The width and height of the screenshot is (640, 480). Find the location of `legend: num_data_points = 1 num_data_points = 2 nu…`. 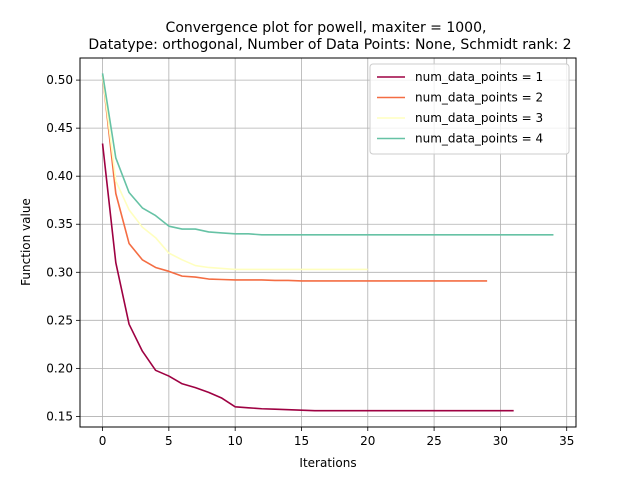

legend: num_data_points = 1 num_data_points = 2 nu… is located at coordinates (469, 109).